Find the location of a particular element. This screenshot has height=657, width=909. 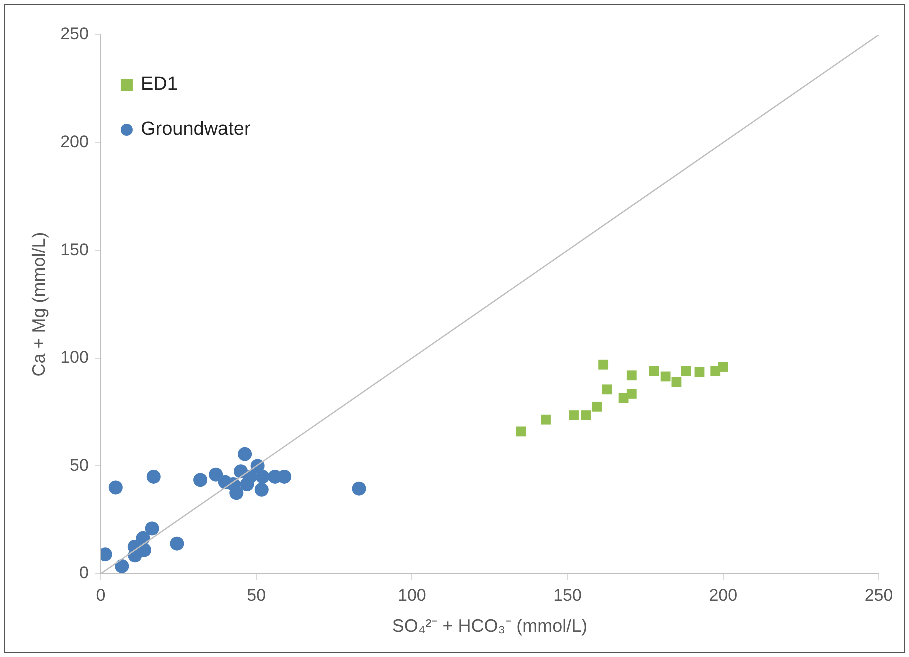

x-tick-label: 200 is located at coordinates (723, 595).